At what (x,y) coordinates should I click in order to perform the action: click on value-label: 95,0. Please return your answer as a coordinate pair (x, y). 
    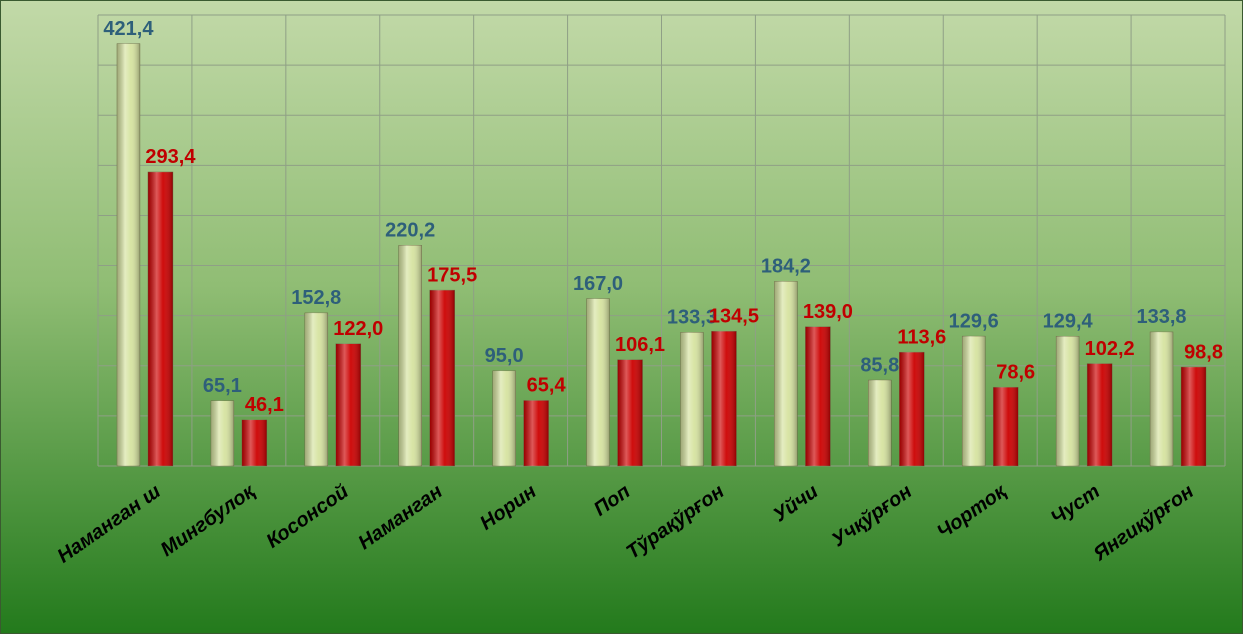
    Looking at the image, I should click on (504, 356).